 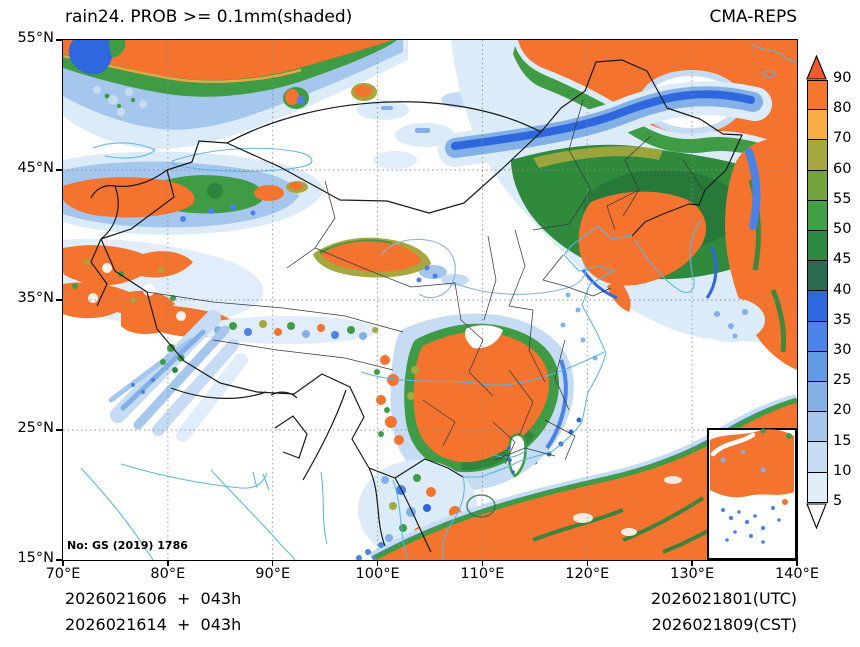 I want to click on page-title: rain24. PROB >= 0.1mm(shaded), so click(x=209, y=17).